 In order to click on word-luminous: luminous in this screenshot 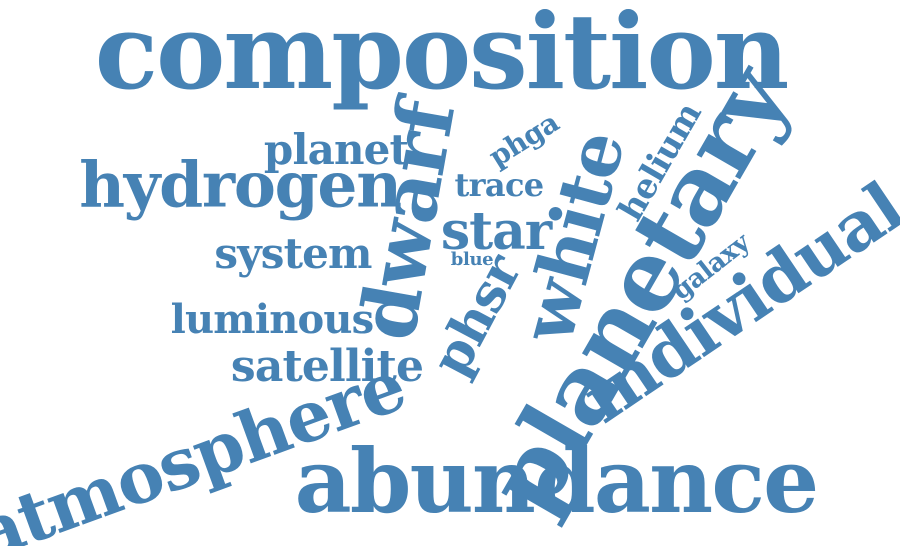, I will do `click(272, 319)`.